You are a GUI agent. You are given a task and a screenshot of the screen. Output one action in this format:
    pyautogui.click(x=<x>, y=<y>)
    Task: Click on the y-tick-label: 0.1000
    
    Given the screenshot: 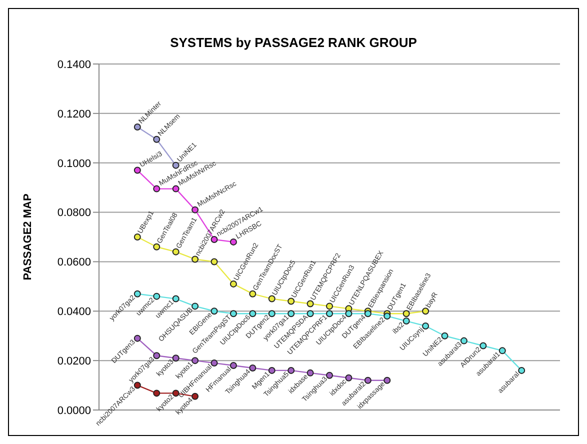 What is the action you would take?
    pyautogui.click(x=74, y=164)
    